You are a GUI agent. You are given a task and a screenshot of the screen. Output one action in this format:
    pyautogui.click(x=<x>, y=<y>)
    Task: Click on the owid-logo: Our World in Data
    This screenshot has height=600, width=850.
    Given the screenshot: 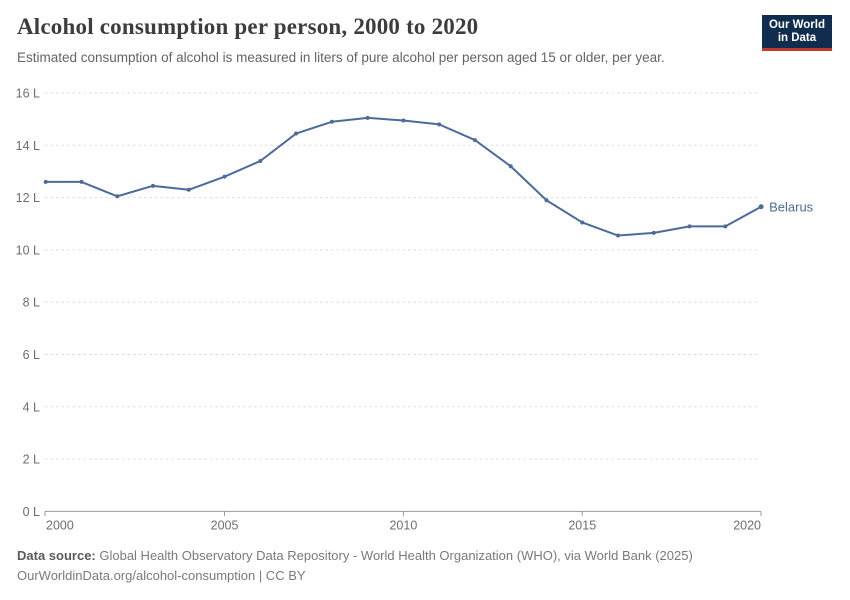 What is the action you would take?
    pyautogui.click(x=796, y=33)
    